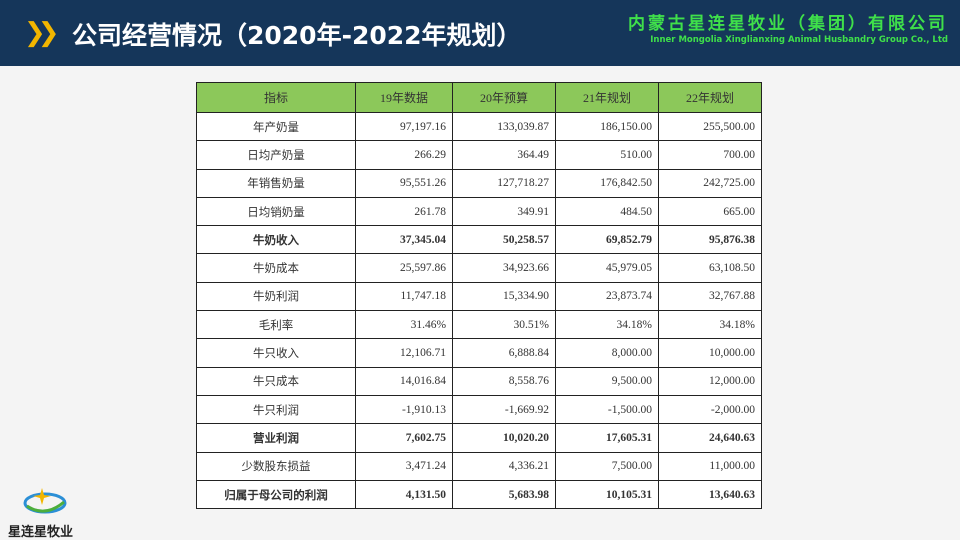 This screenshot has height=540, width=960. Describe the element at coordinates (504, 268) in the screenshot. I see `cell-value: 34,923.66` at that location.